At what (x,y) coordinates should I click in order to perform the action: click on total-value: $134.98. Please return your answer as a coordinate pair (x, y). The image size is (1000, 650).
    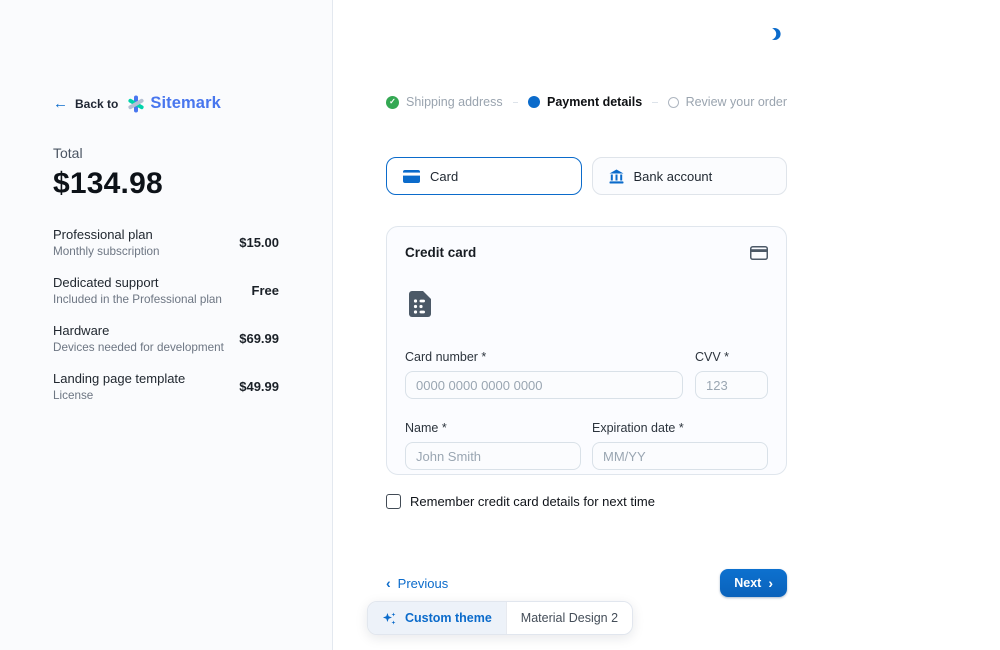
    Looking at the image, I should click on (108, 183).